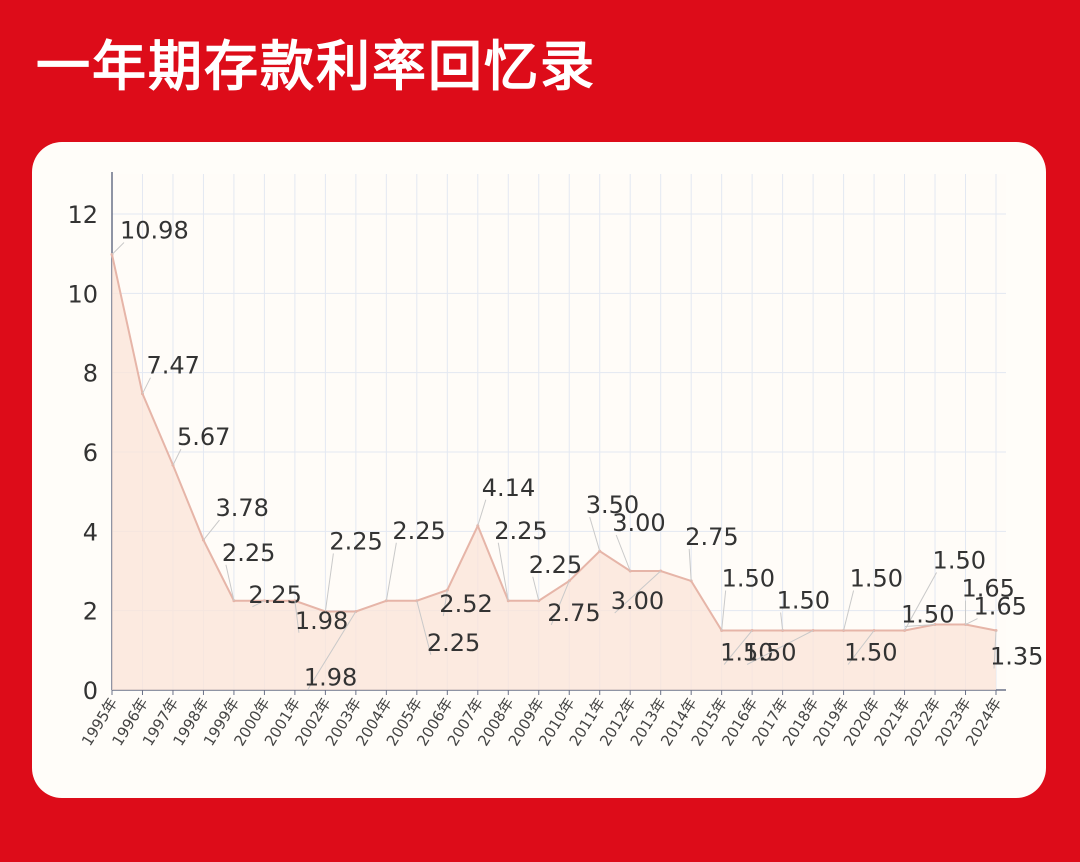 This screenshot has height=862, width=1080. What do you see at coordinates (316, 66) in the screenshot?
I see `chart-title: 一年期存款利率回忆录` at bounding box center [316, 66].